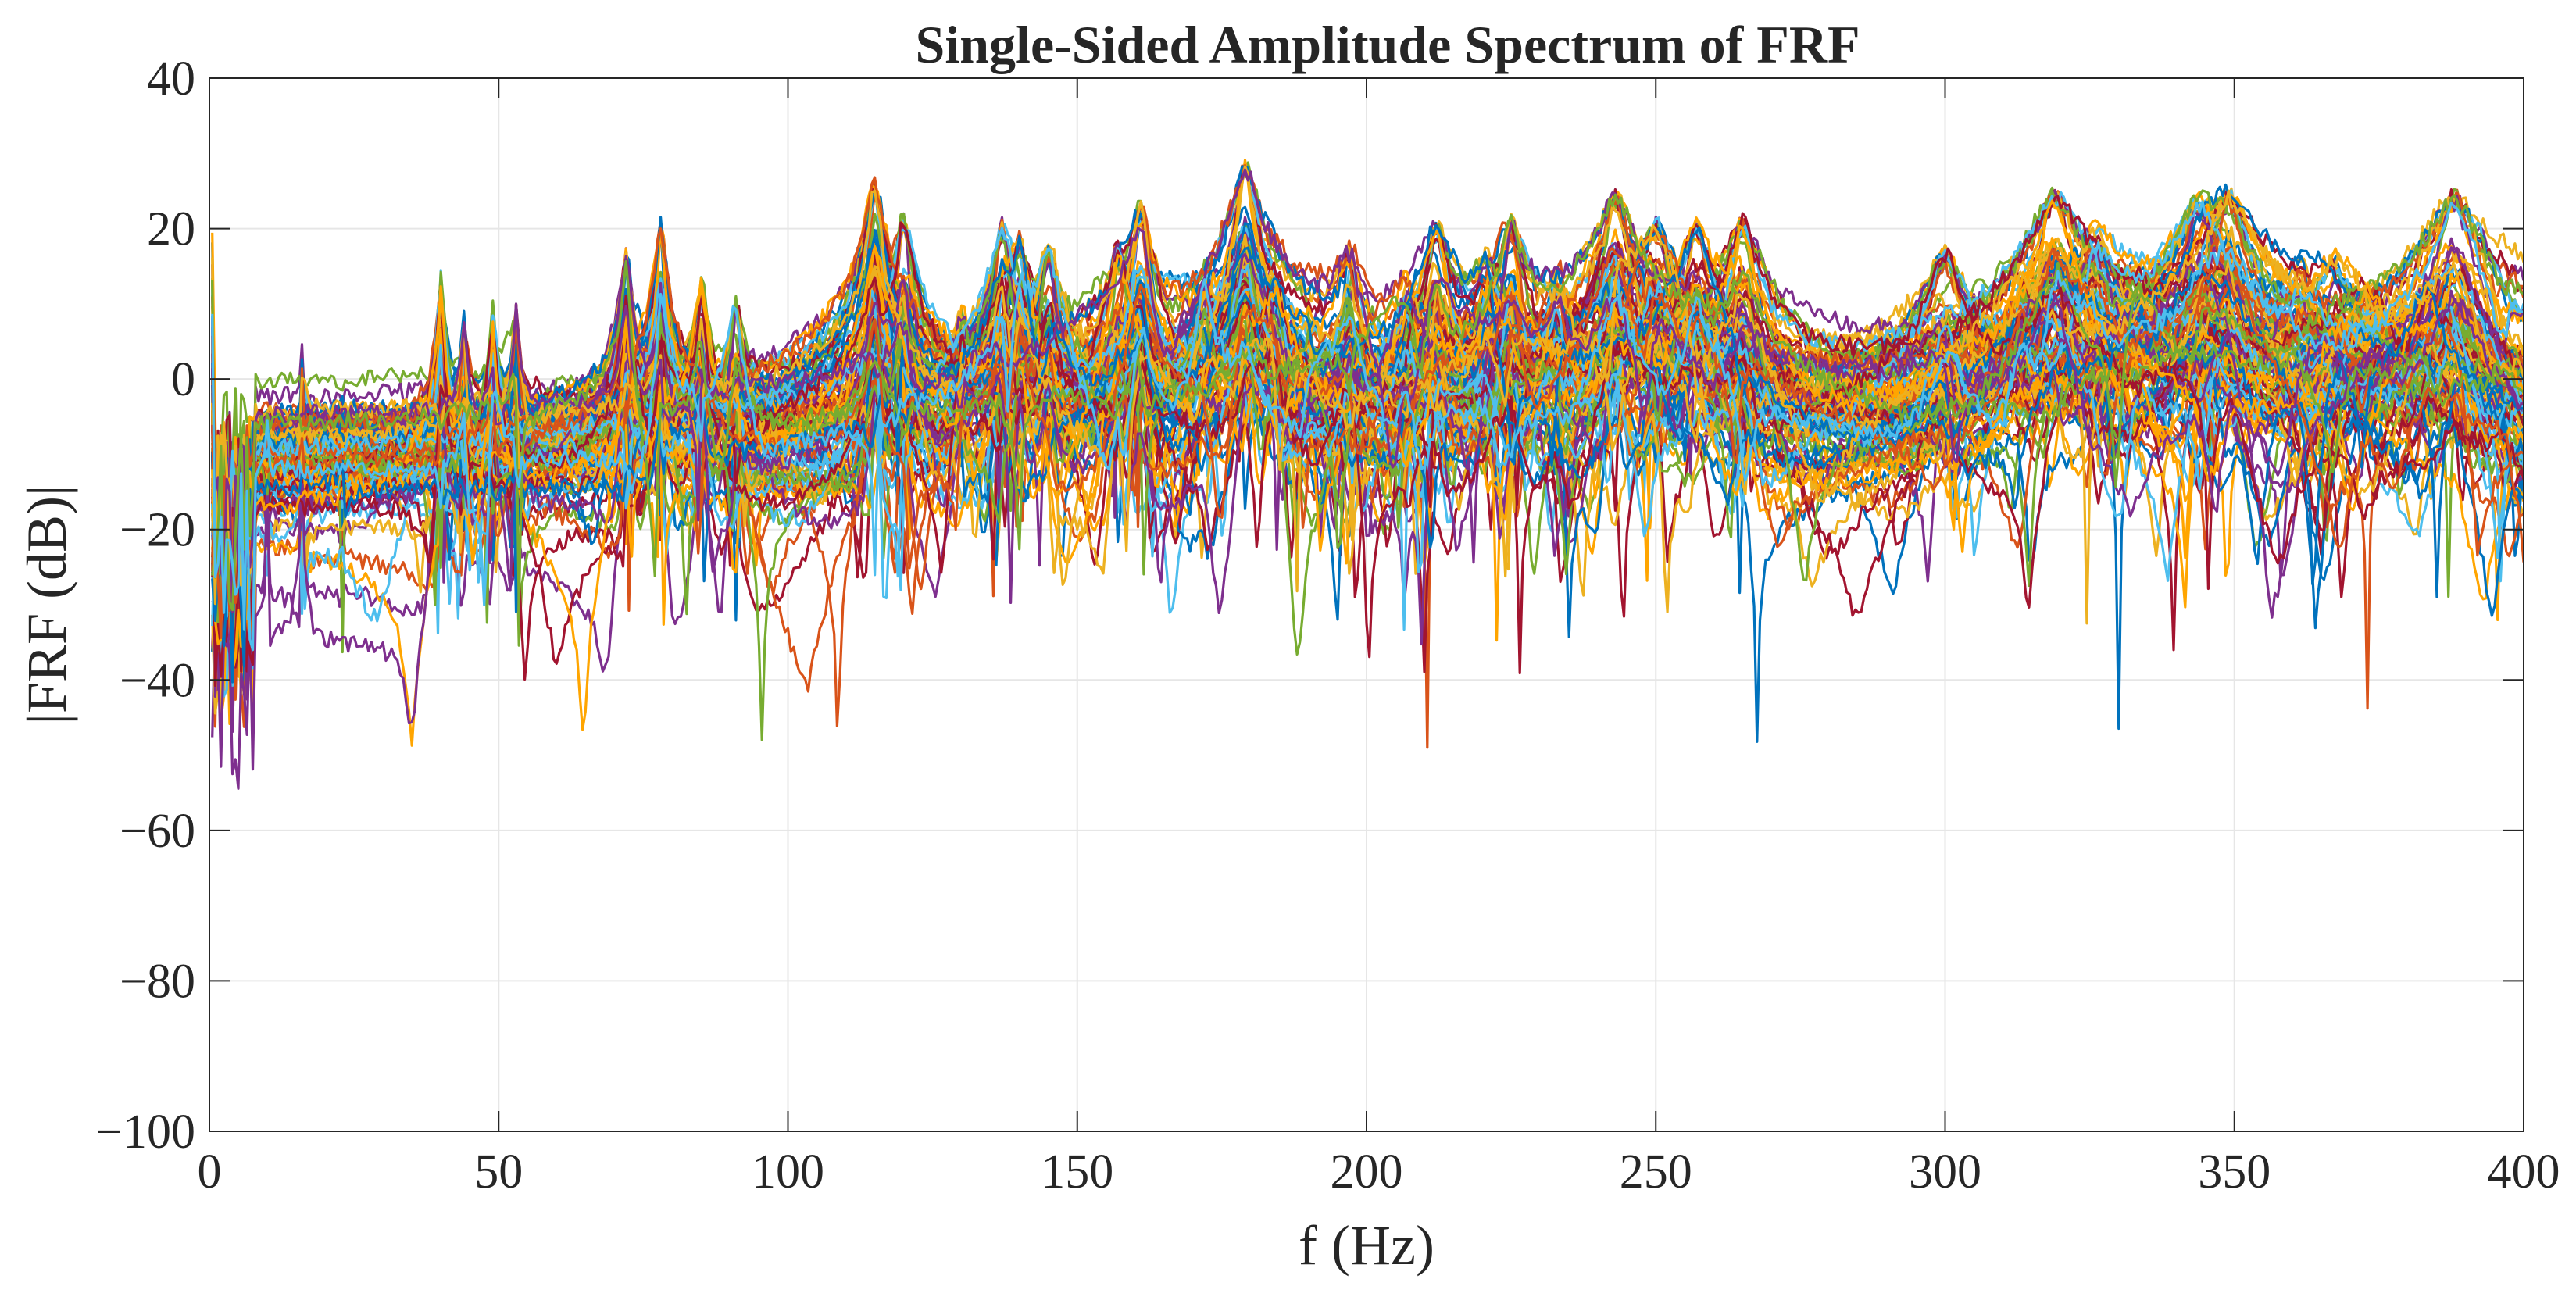 Image resolution: width=2576 pixels, height=1304 pixels. I want to click on x-tick-label-5: 250, so click(1656, 1172).